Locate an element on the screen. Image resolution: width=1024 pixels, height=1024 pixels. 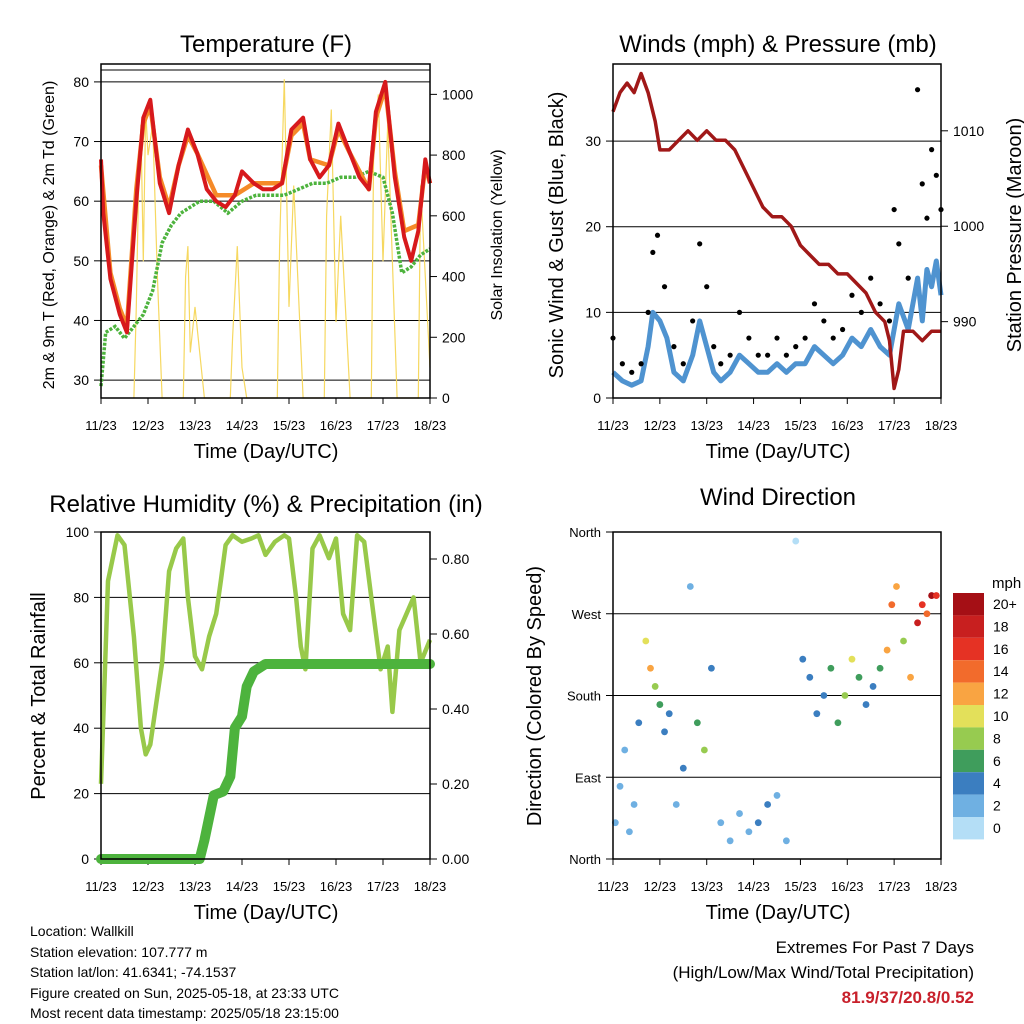
ytick-label-3-2: South is located at coordinates (584, 696).